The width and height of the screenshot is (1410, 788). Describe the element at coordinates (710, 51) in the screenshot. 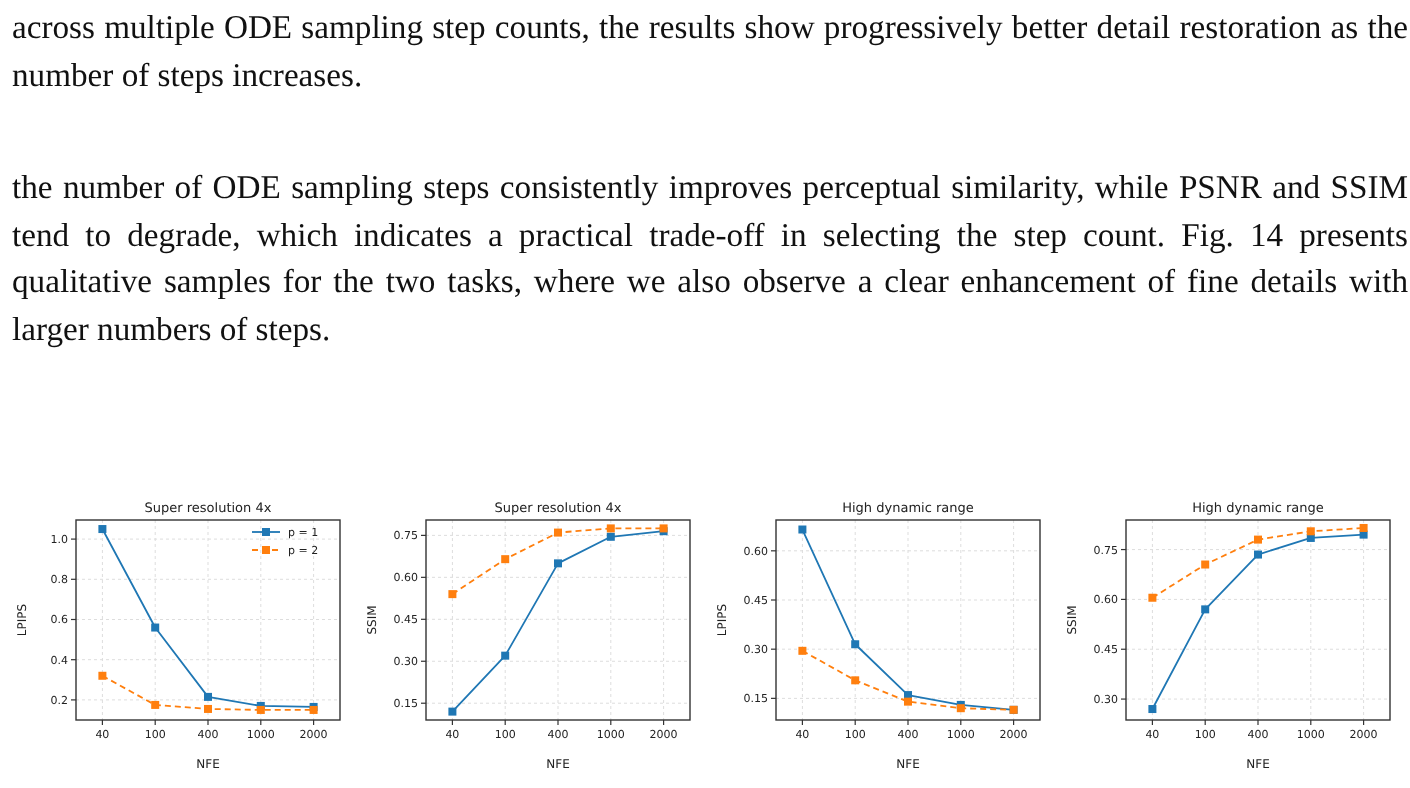

I see `text: across multiple ODE sampling step counts, the results show progressively better detail restoration as the number of steps increases.` at that location.